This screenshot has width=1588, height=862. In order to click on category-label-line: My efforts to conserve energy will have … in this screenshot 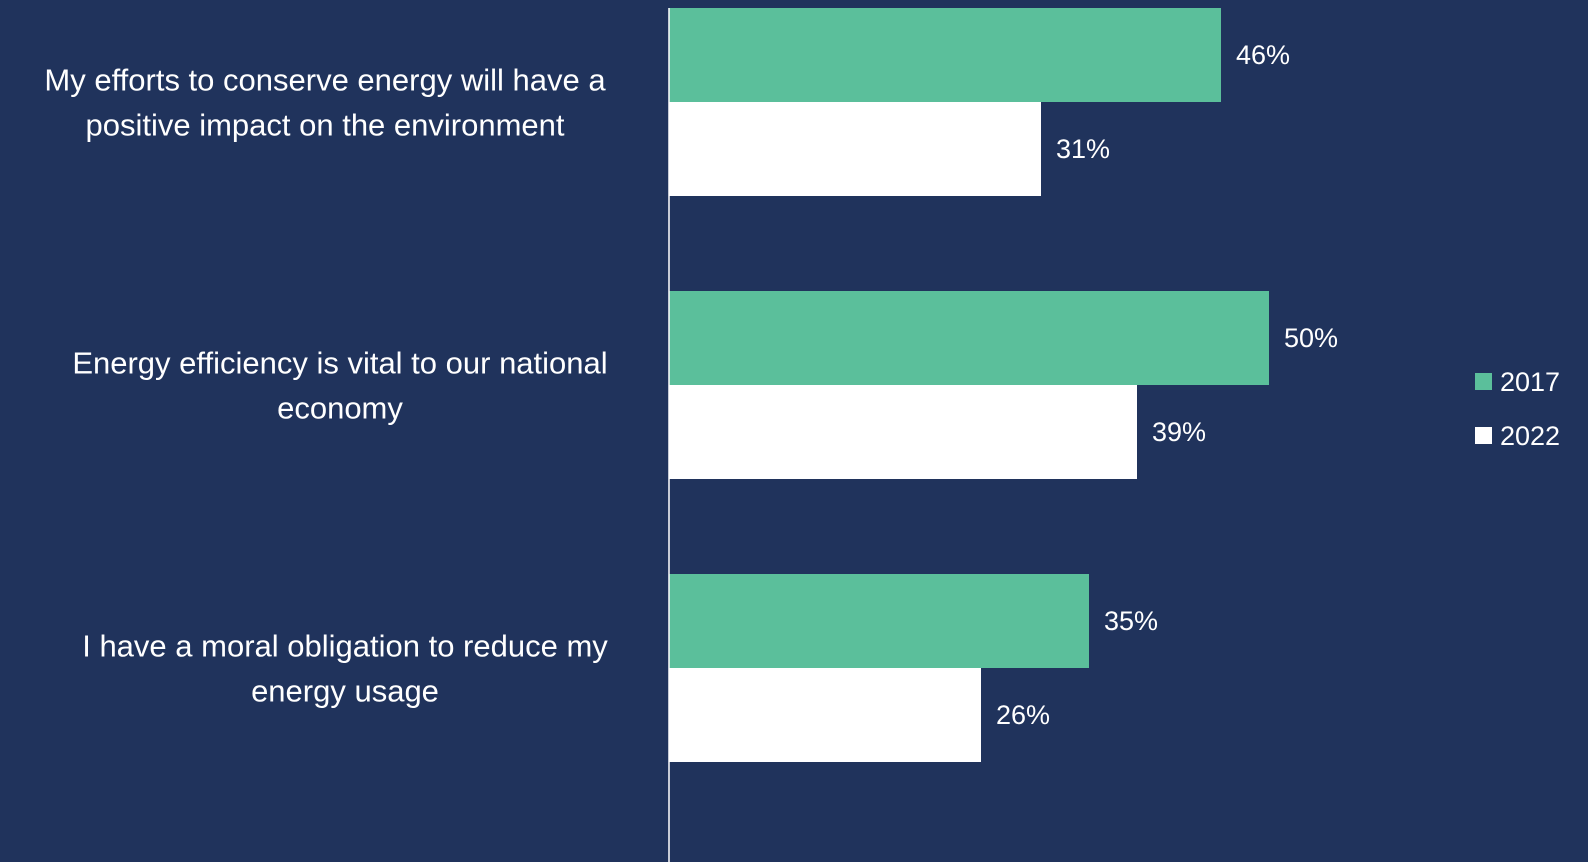, I will do `click(325, 80)`.